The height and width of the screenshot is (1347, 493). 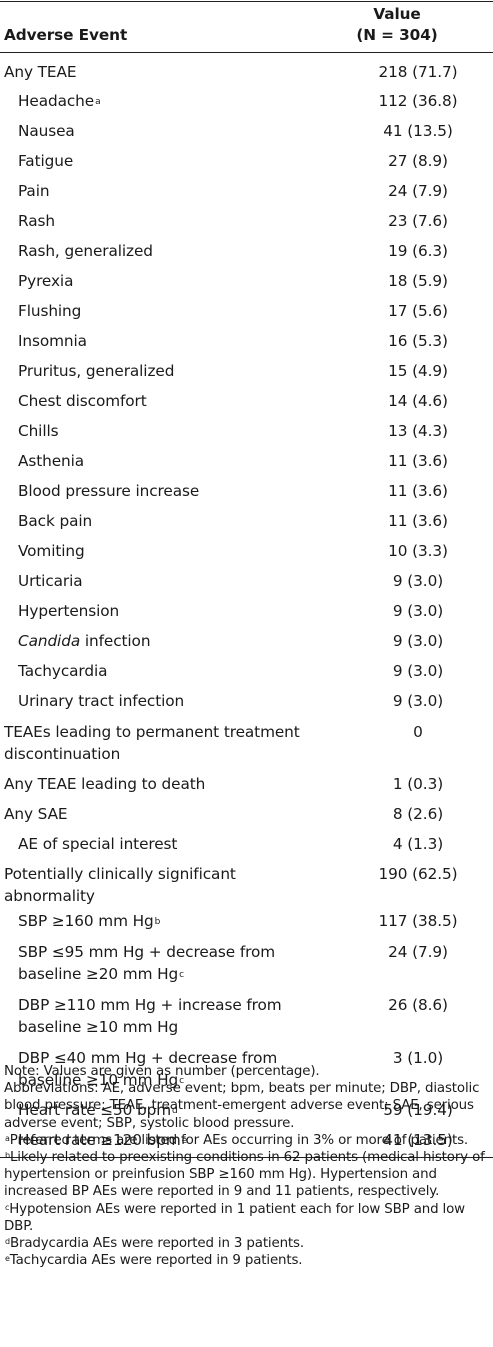 I want to click on event-label: Fatigue, so click(x=155, y=162).